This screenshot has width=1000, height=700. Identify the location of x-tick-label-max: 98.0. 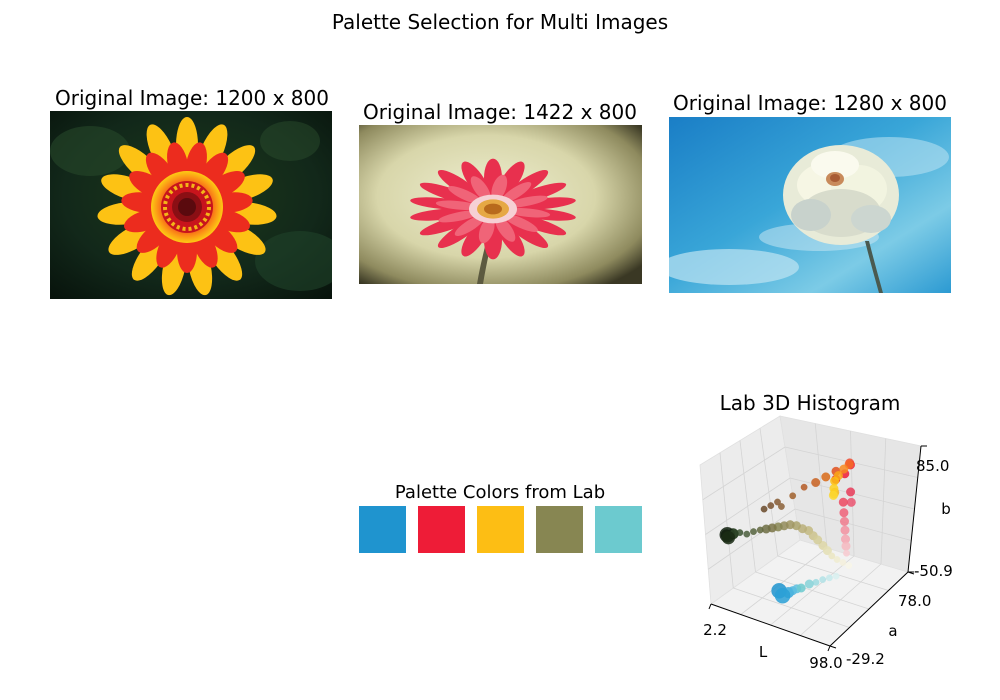
(825, 663).